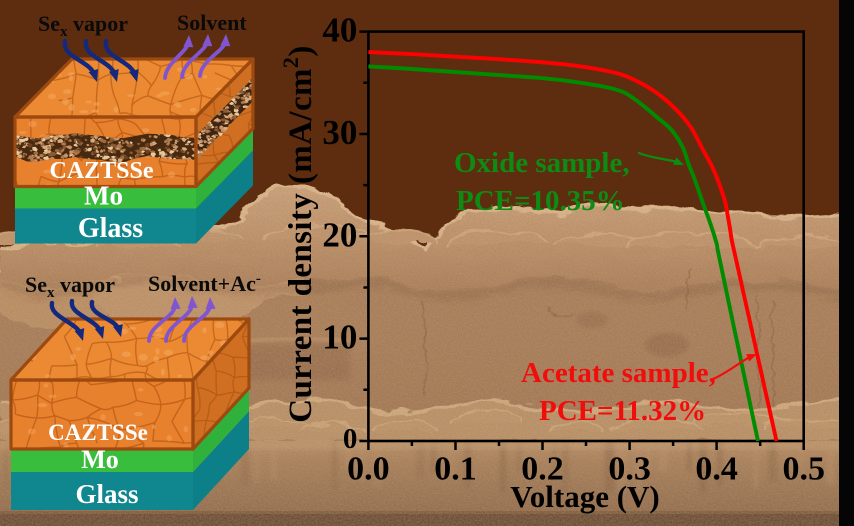 The image size is (854, 526). What do you see at coordinates (298, 233) in the screenshot?
I see `svg-text: Current density (mA/cm2)` at bounding box center [298, 233].